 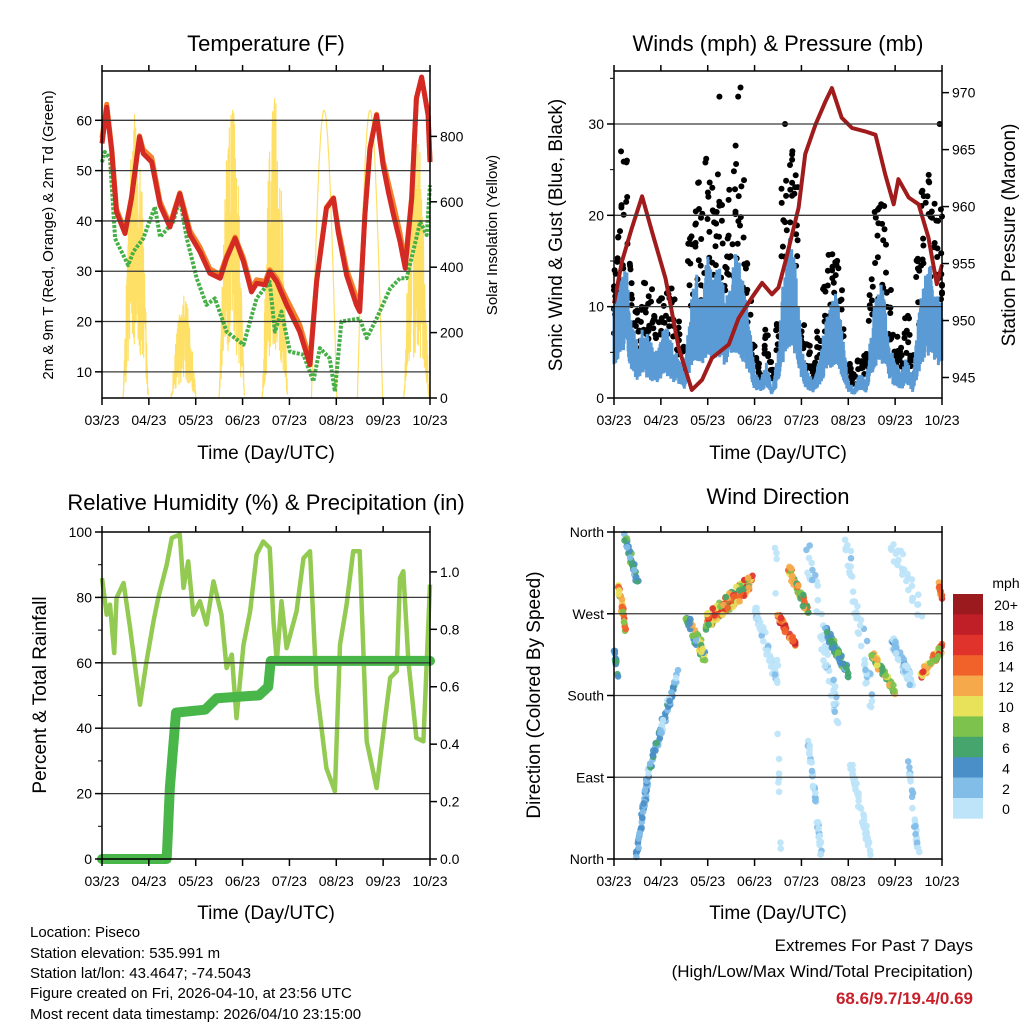 I want to click on plot-area, so click(x=778, y=695).